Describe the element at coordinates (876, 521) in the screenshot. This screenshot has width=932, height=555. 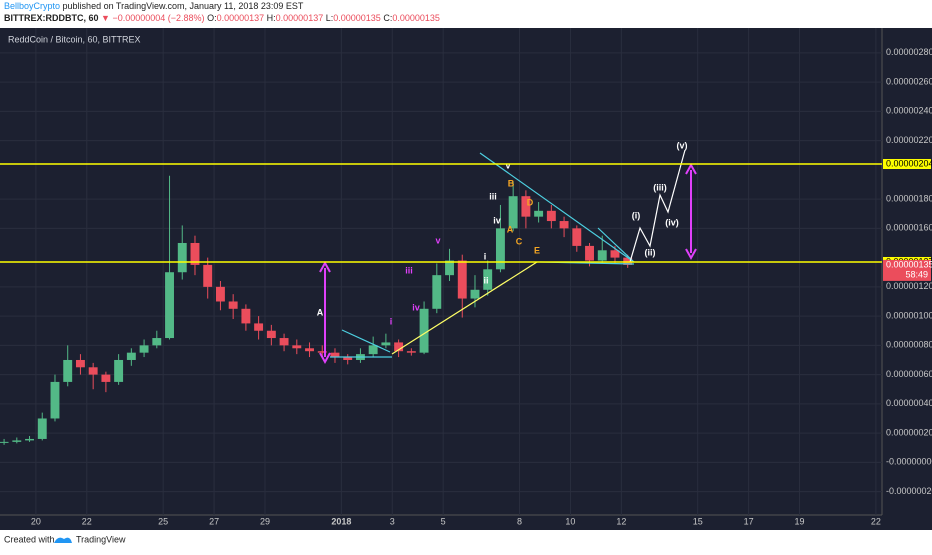
I see `x-tick-label: 22` at that location.